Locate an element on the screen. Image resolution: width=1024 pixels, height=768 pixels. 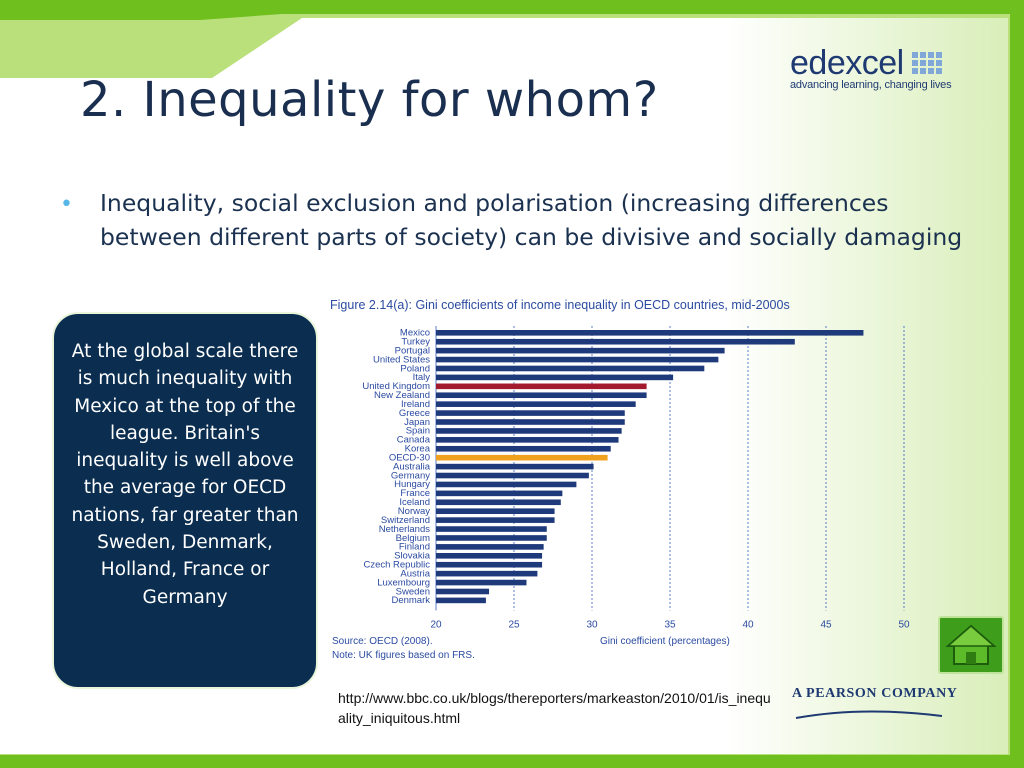
pearson-swoosh is located at coordinates (869, 714).